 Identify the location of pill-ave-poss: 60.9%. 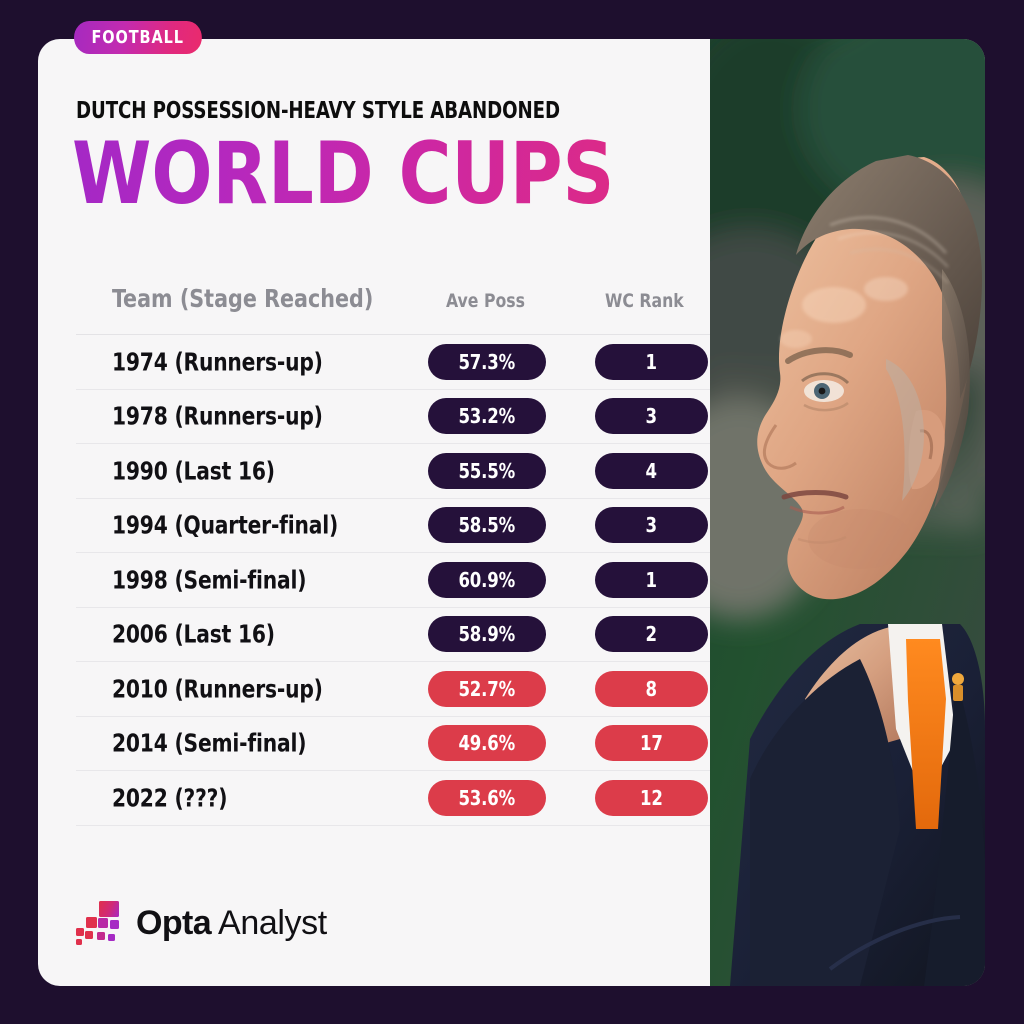
(487, 579).